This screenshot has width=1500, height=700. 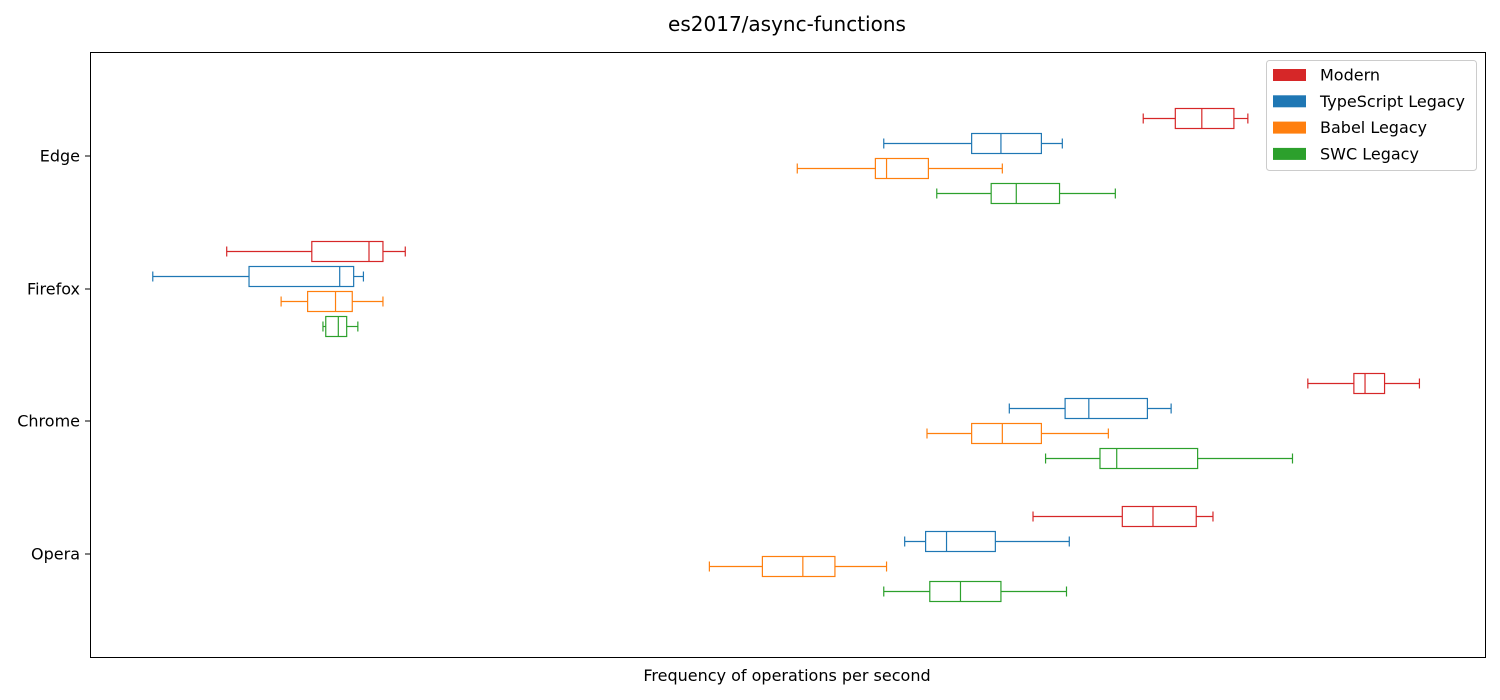 What do you see at coordinates (1350, 75) in the screenshot?
I see `legend-label: Modern` at bounding box center [1350, 75].